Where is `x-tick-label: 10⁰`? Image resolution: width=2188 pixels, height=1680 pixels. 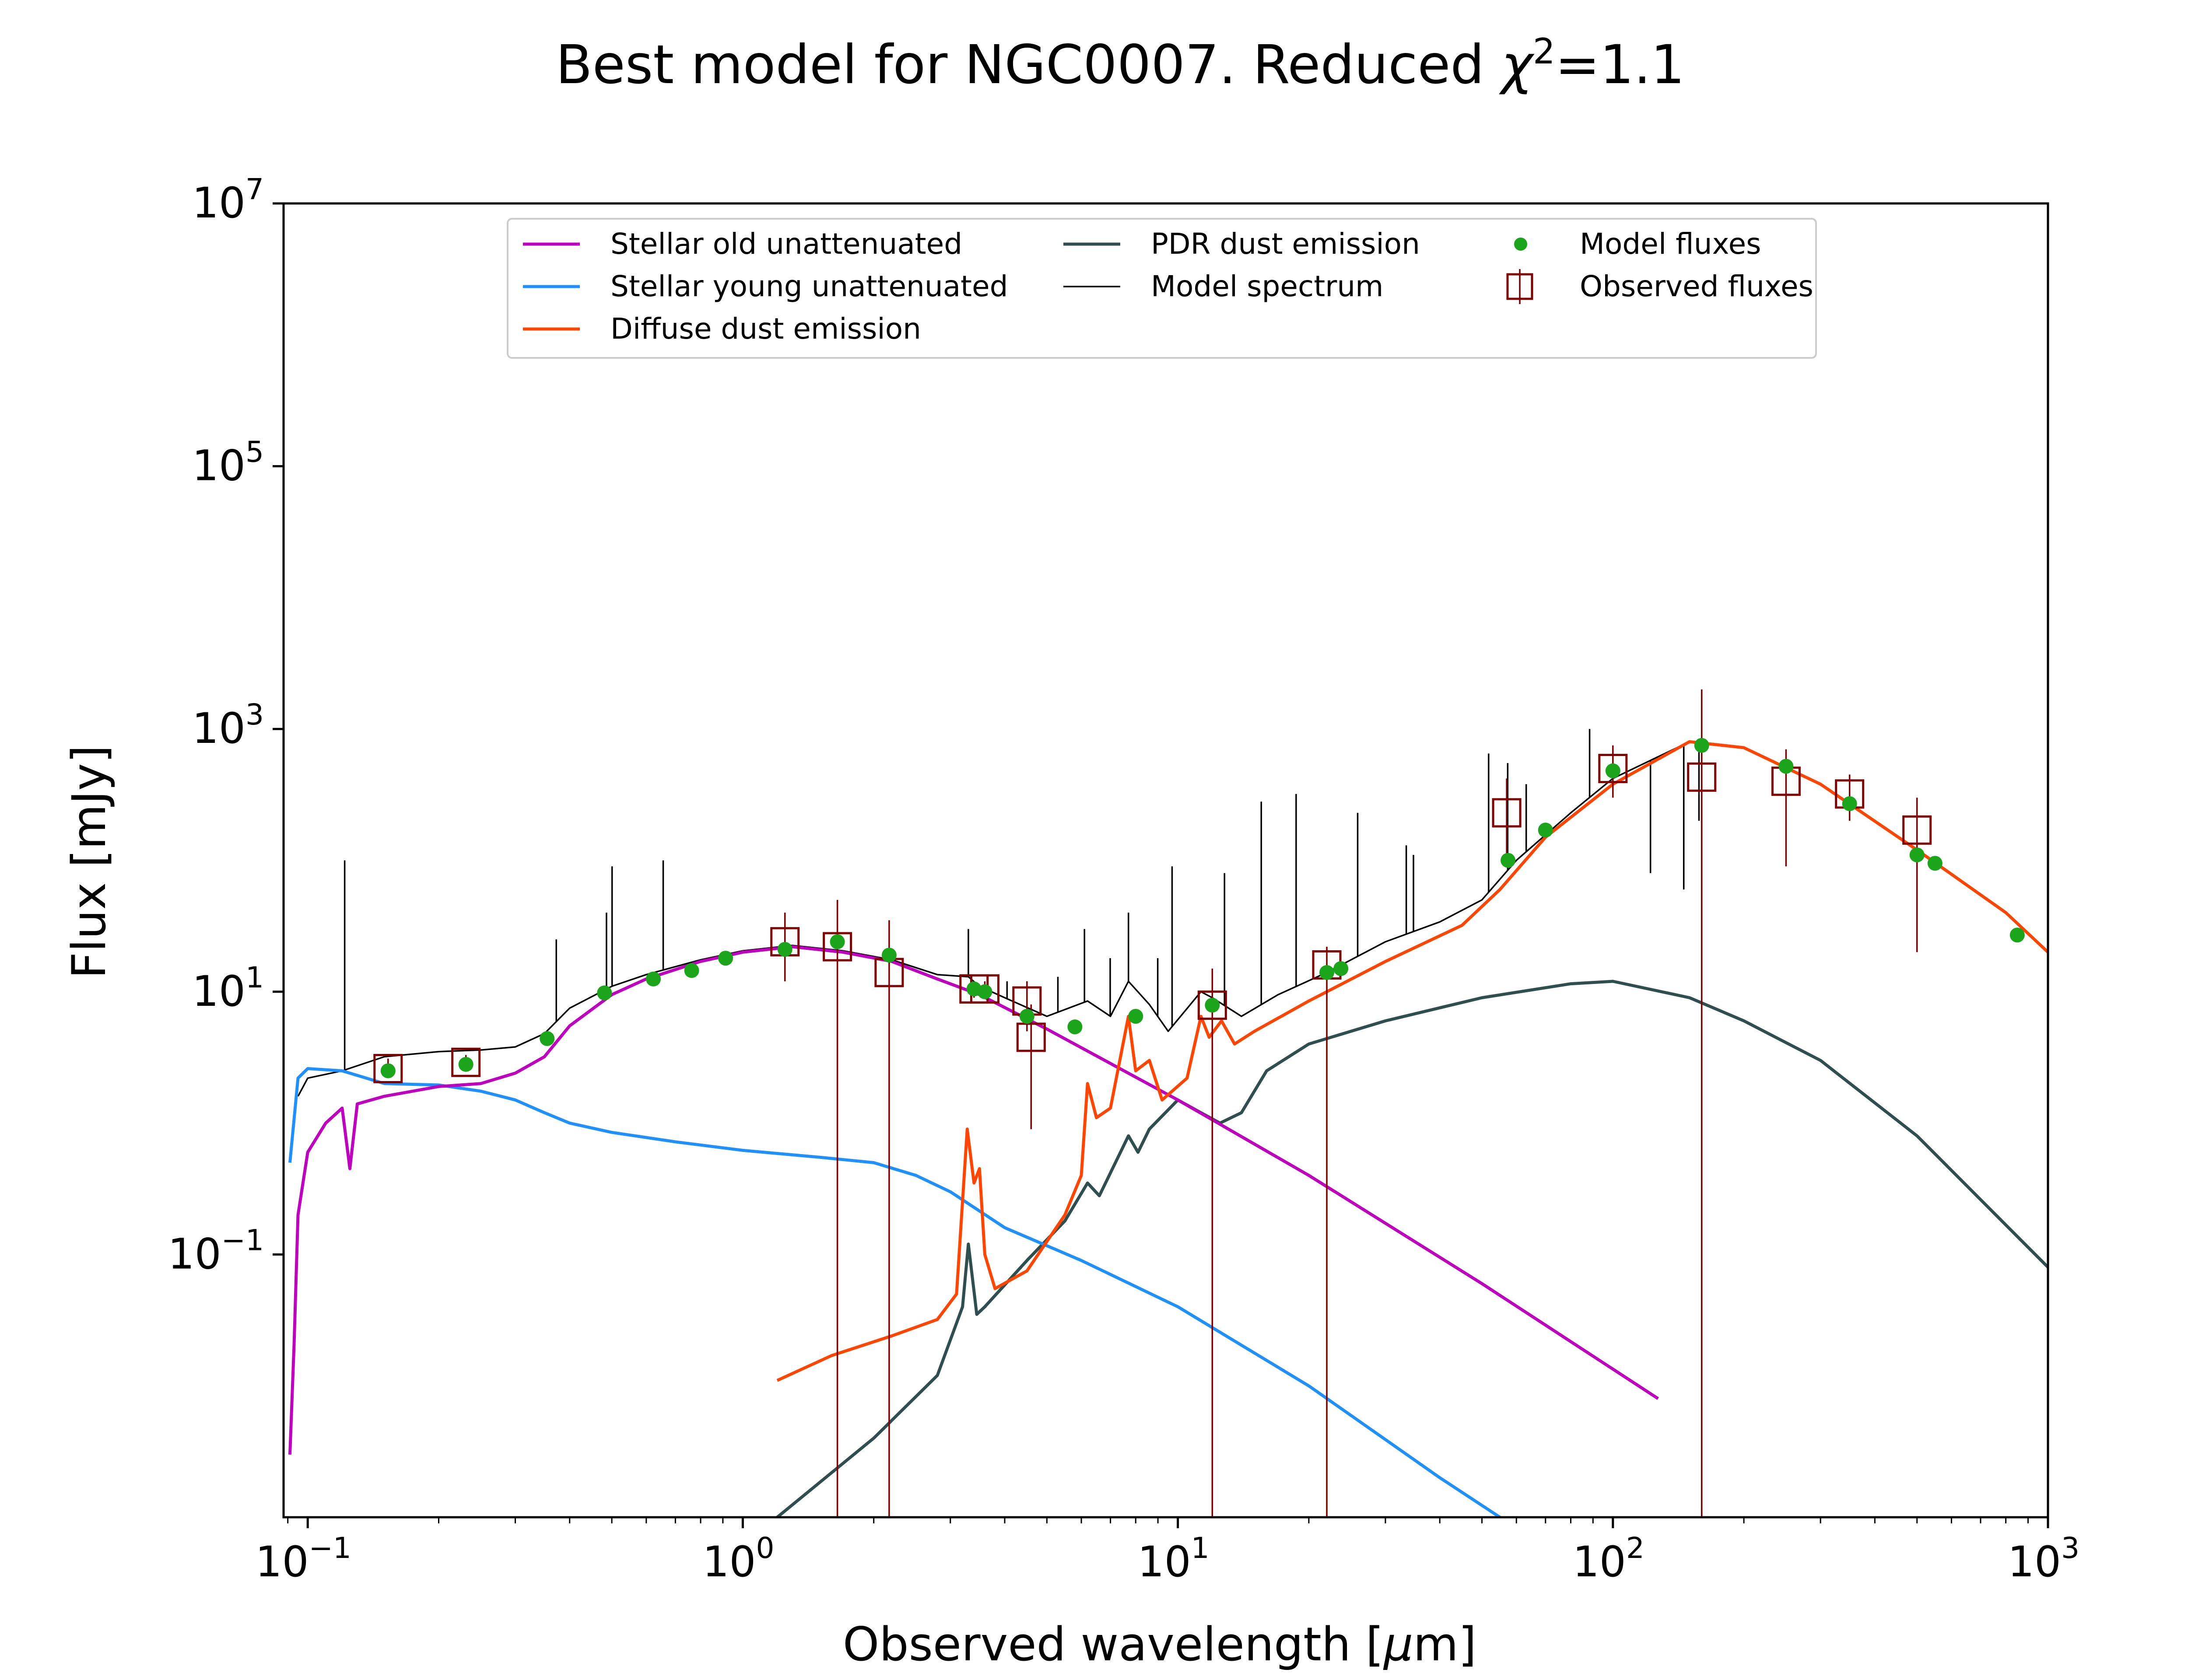
x-tick-label: 10⁰ is located at coordinates (738, 1558).